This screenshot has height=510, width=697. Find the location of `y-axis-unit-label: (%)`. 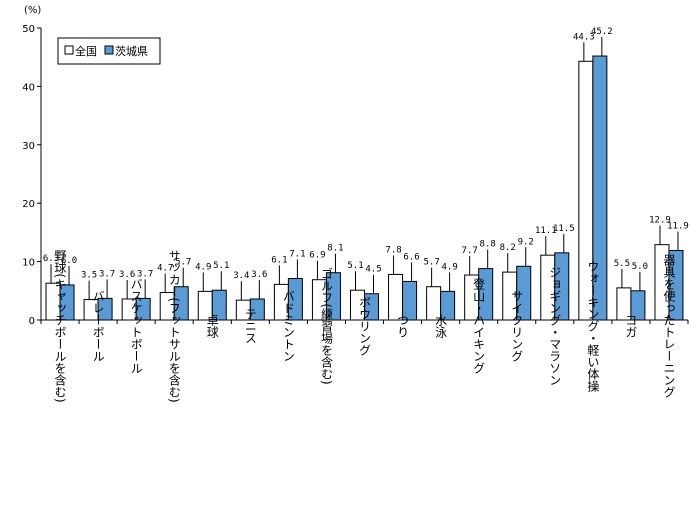

y-axis-unit-label: (%) is located at coordinates (32, 10).